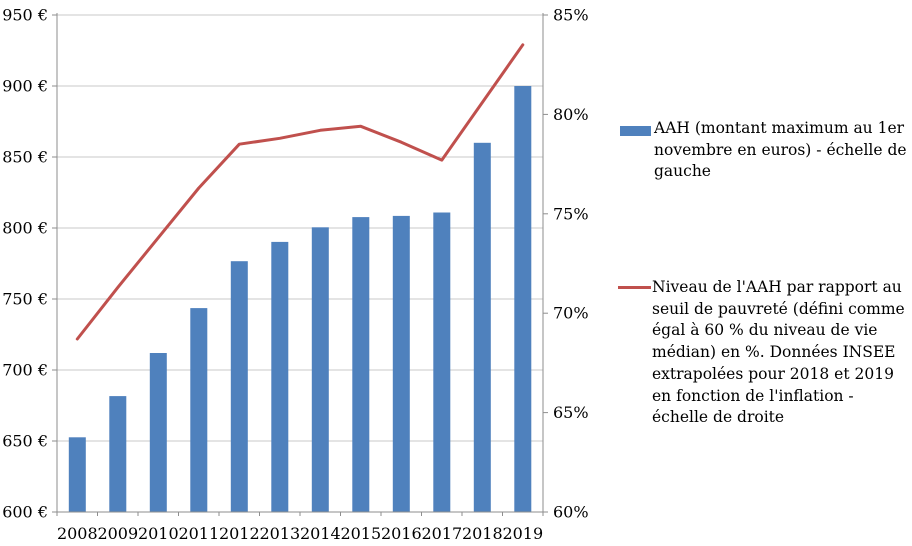 The image size is (912, 546). I want to click on bar-2008, so click(77, 474).